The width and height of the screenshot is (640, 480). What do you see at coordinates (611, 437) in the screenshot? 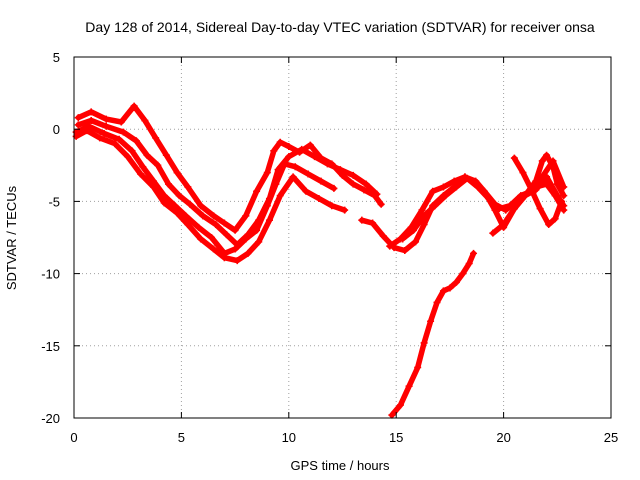
I see `x-tick-label: 25` at bounding box center [611, 437].